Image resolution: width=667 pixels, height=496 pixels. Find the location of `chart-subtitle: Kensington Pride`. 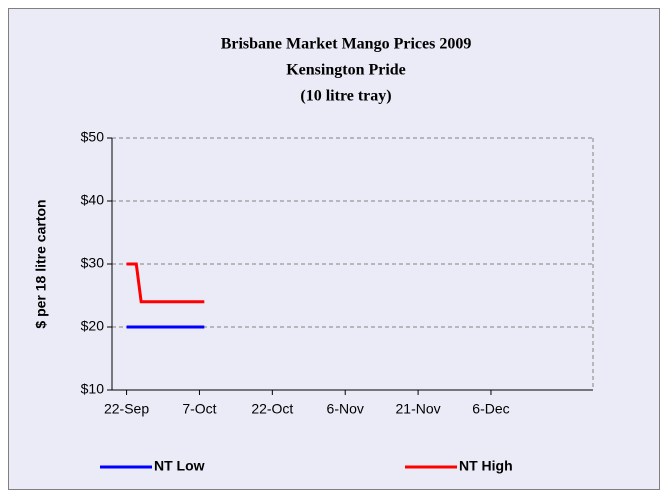

chart-subtitle: Kensington Pride is located at coordinates (346, 70).